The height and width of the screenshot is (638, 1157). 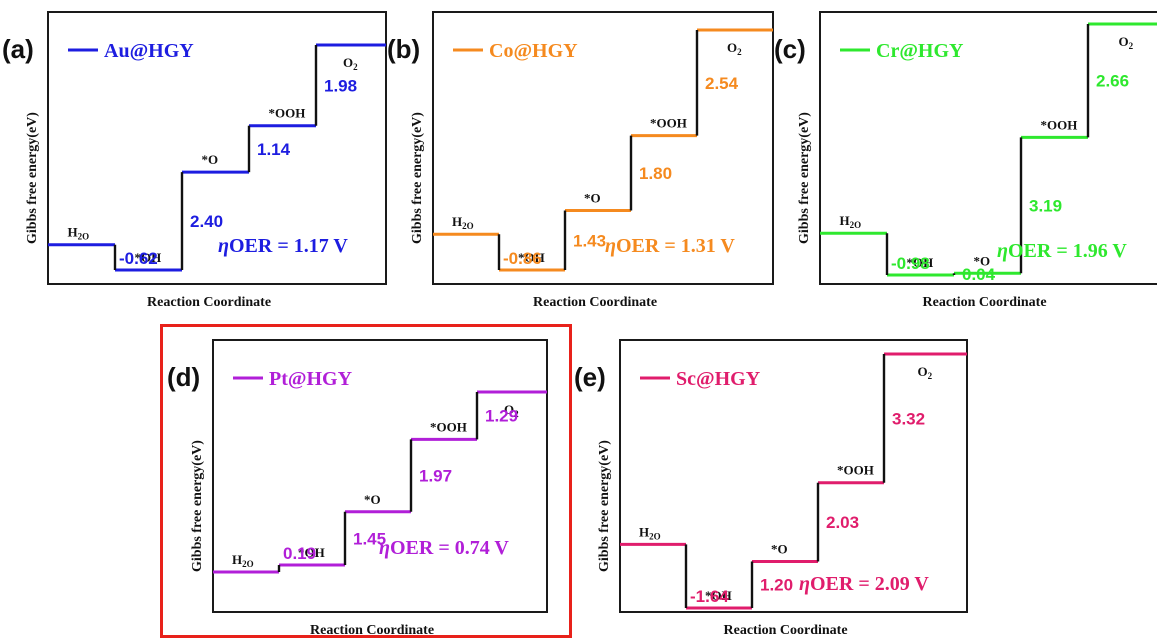 I want to click on overpotential-label: ηOER = 1.96 V, so click(x=1062, y=251).